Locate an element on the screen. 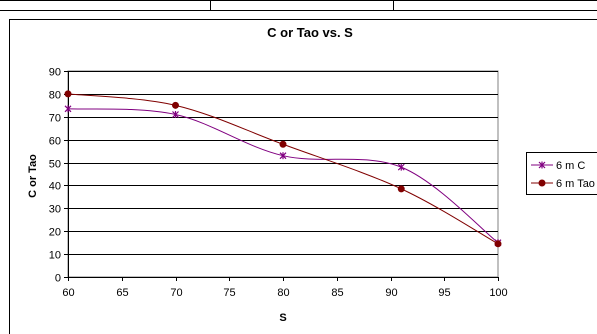 This screenshot has height=334, width=597. x-tick-label: 100 is located at coordinates (498, 293).